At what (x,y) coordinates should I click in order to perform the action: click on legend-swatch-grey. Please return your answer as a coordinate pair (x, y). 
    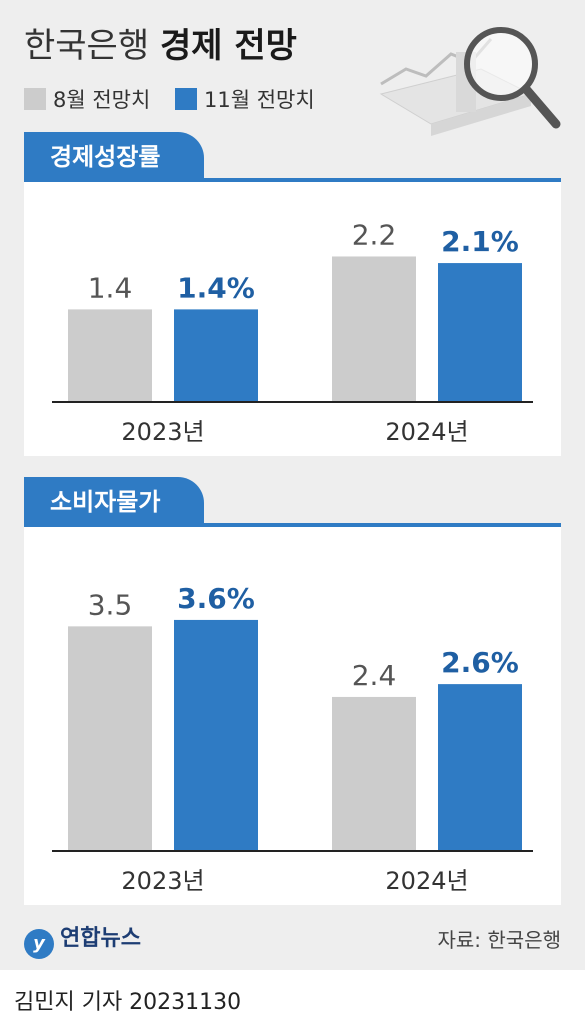
    Looking at the image, I should click on (35, 99).